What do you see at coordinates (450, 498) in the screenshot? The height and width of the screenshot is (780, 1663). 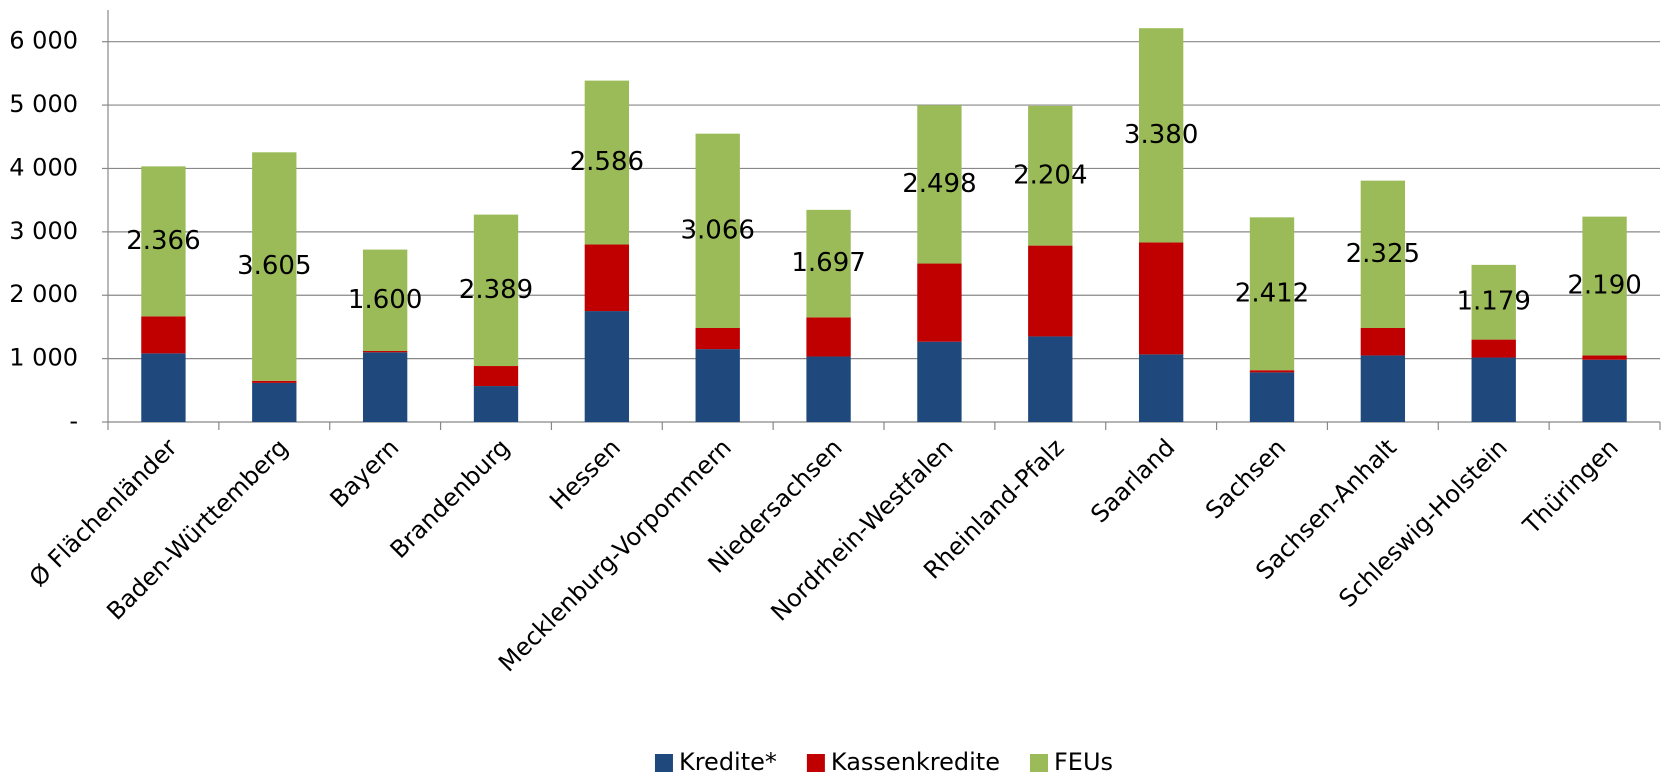 I see `x-tick-label: Brandenburg` at bounding box center [450, 498].